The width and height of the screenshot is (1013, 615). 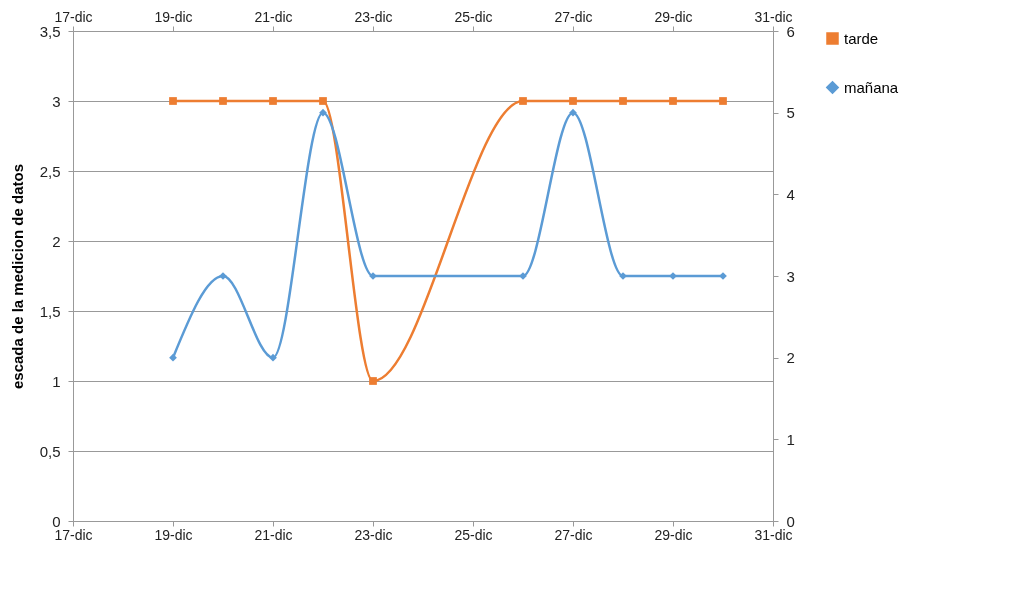 I want to click on y-axis-title: escada de la medicion de datos, so click(x=17, y=276).